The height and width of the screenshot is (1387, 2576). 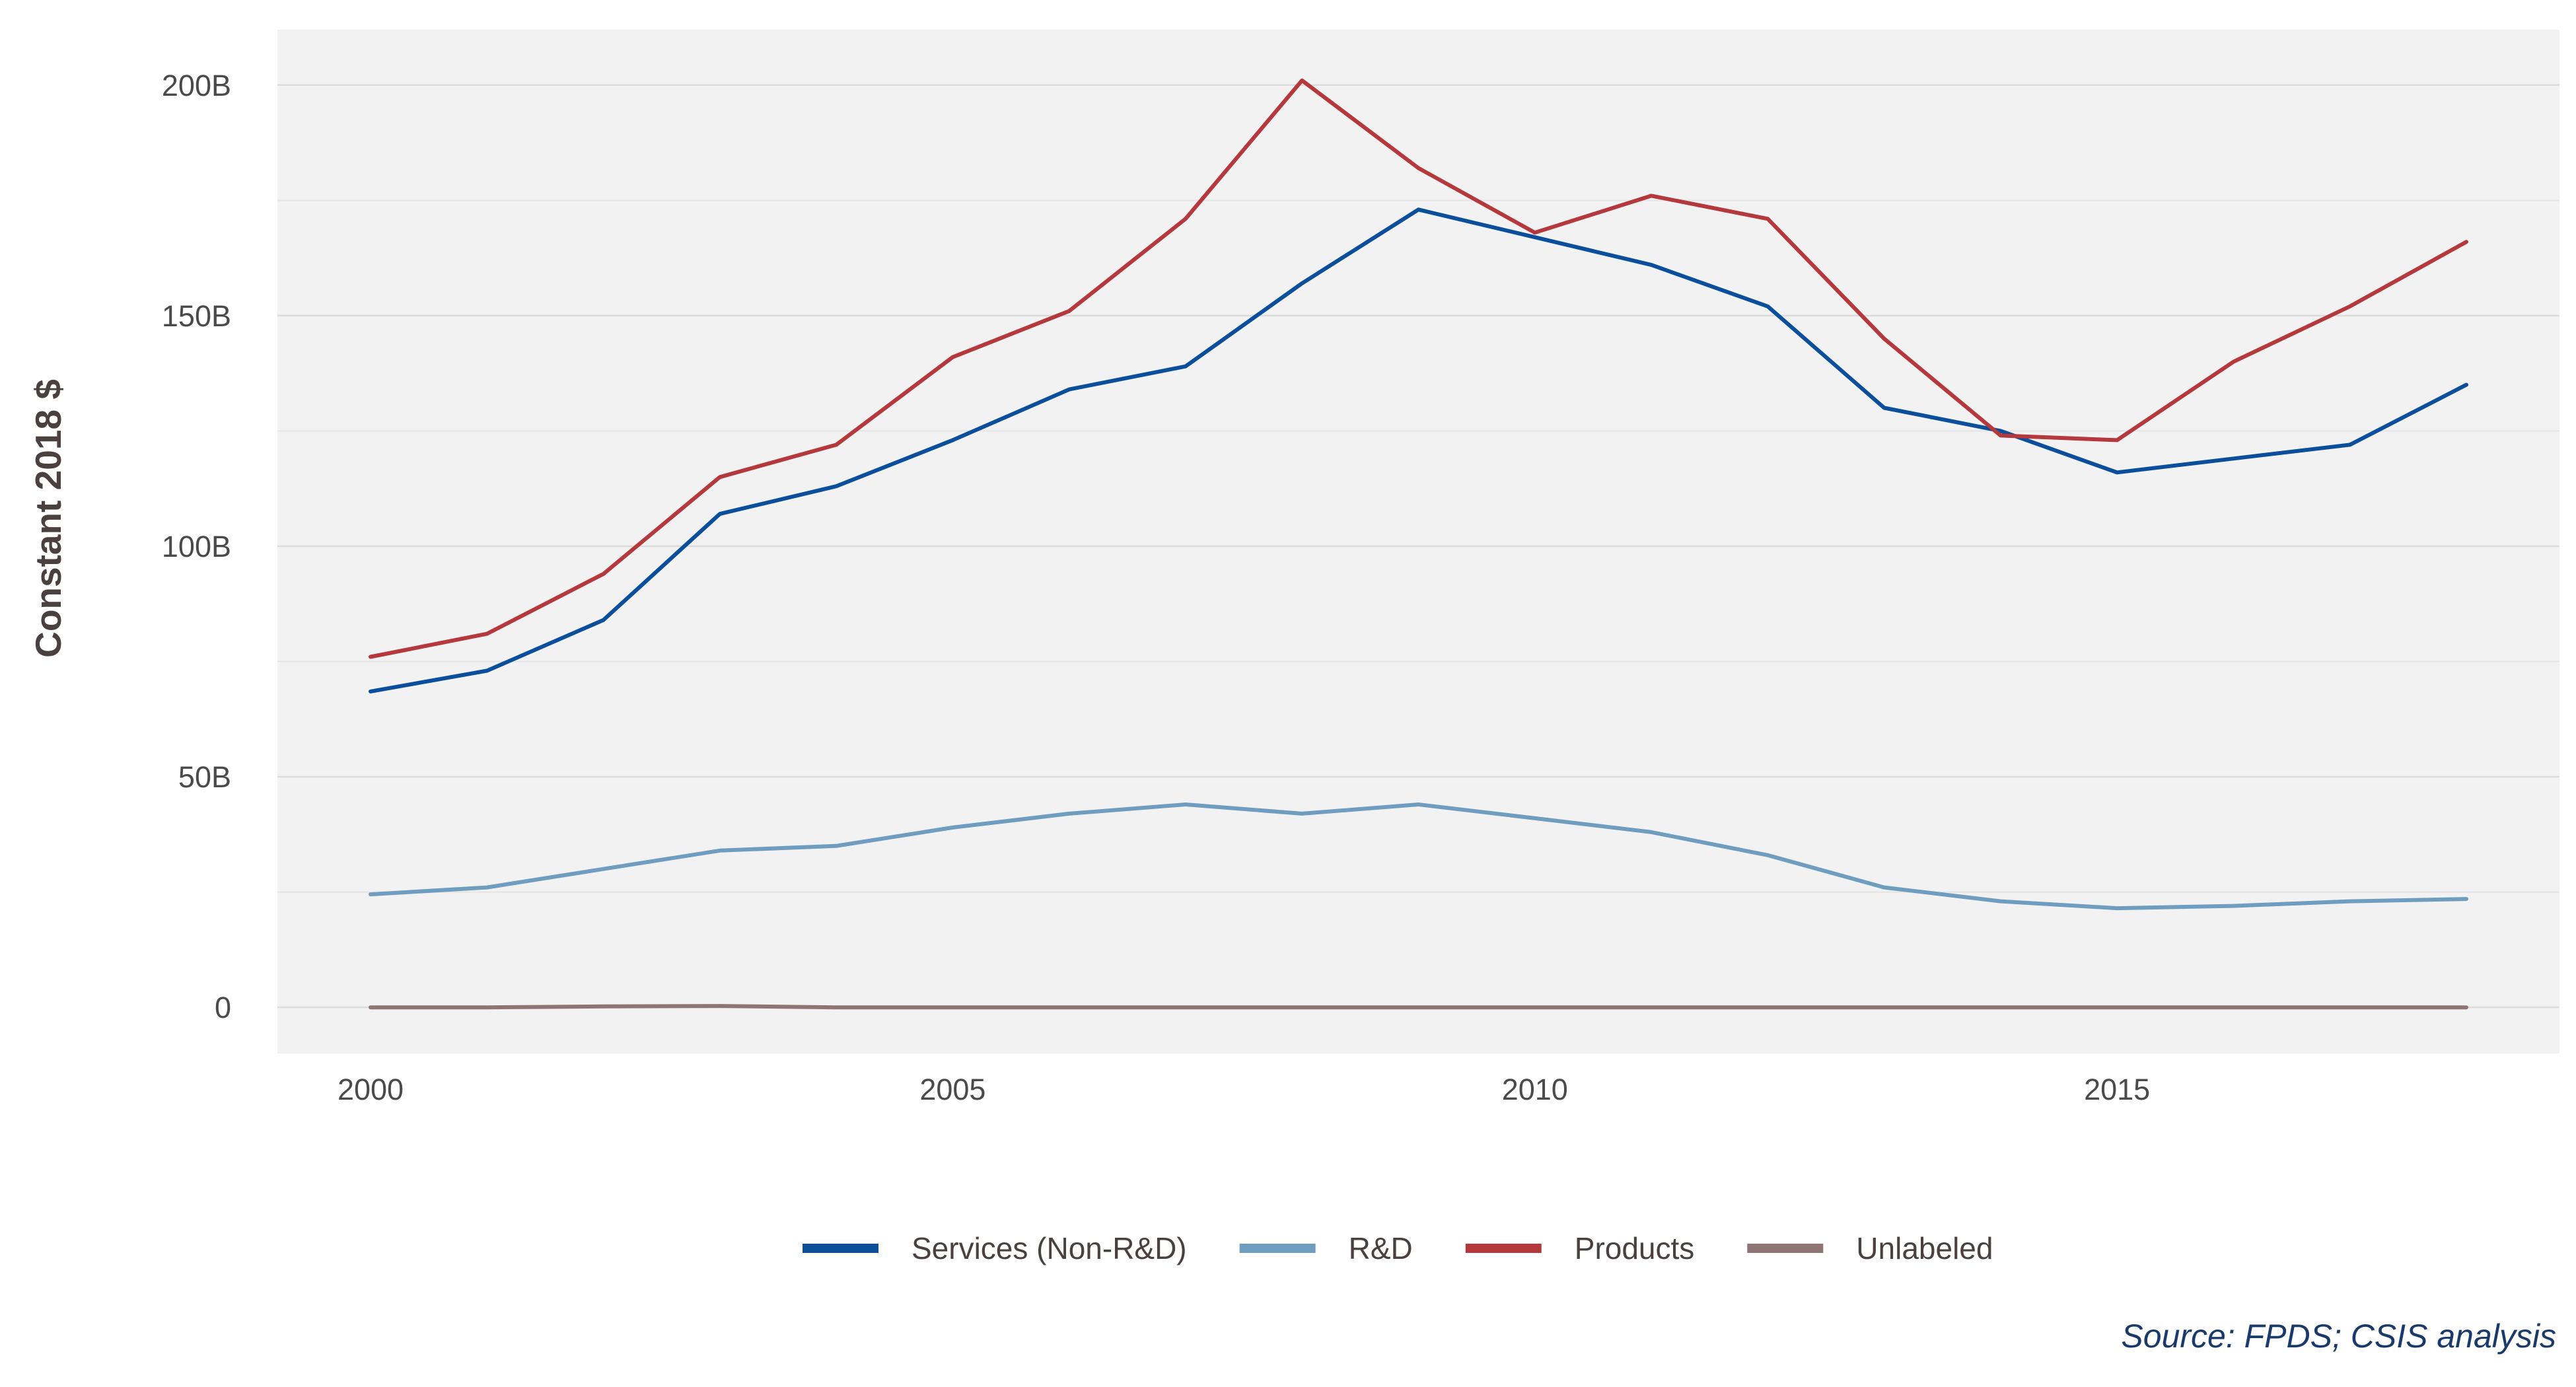 I want to click on source-note: Source: FPDS; CSIS analysis, so click(x=2338, y=1336).